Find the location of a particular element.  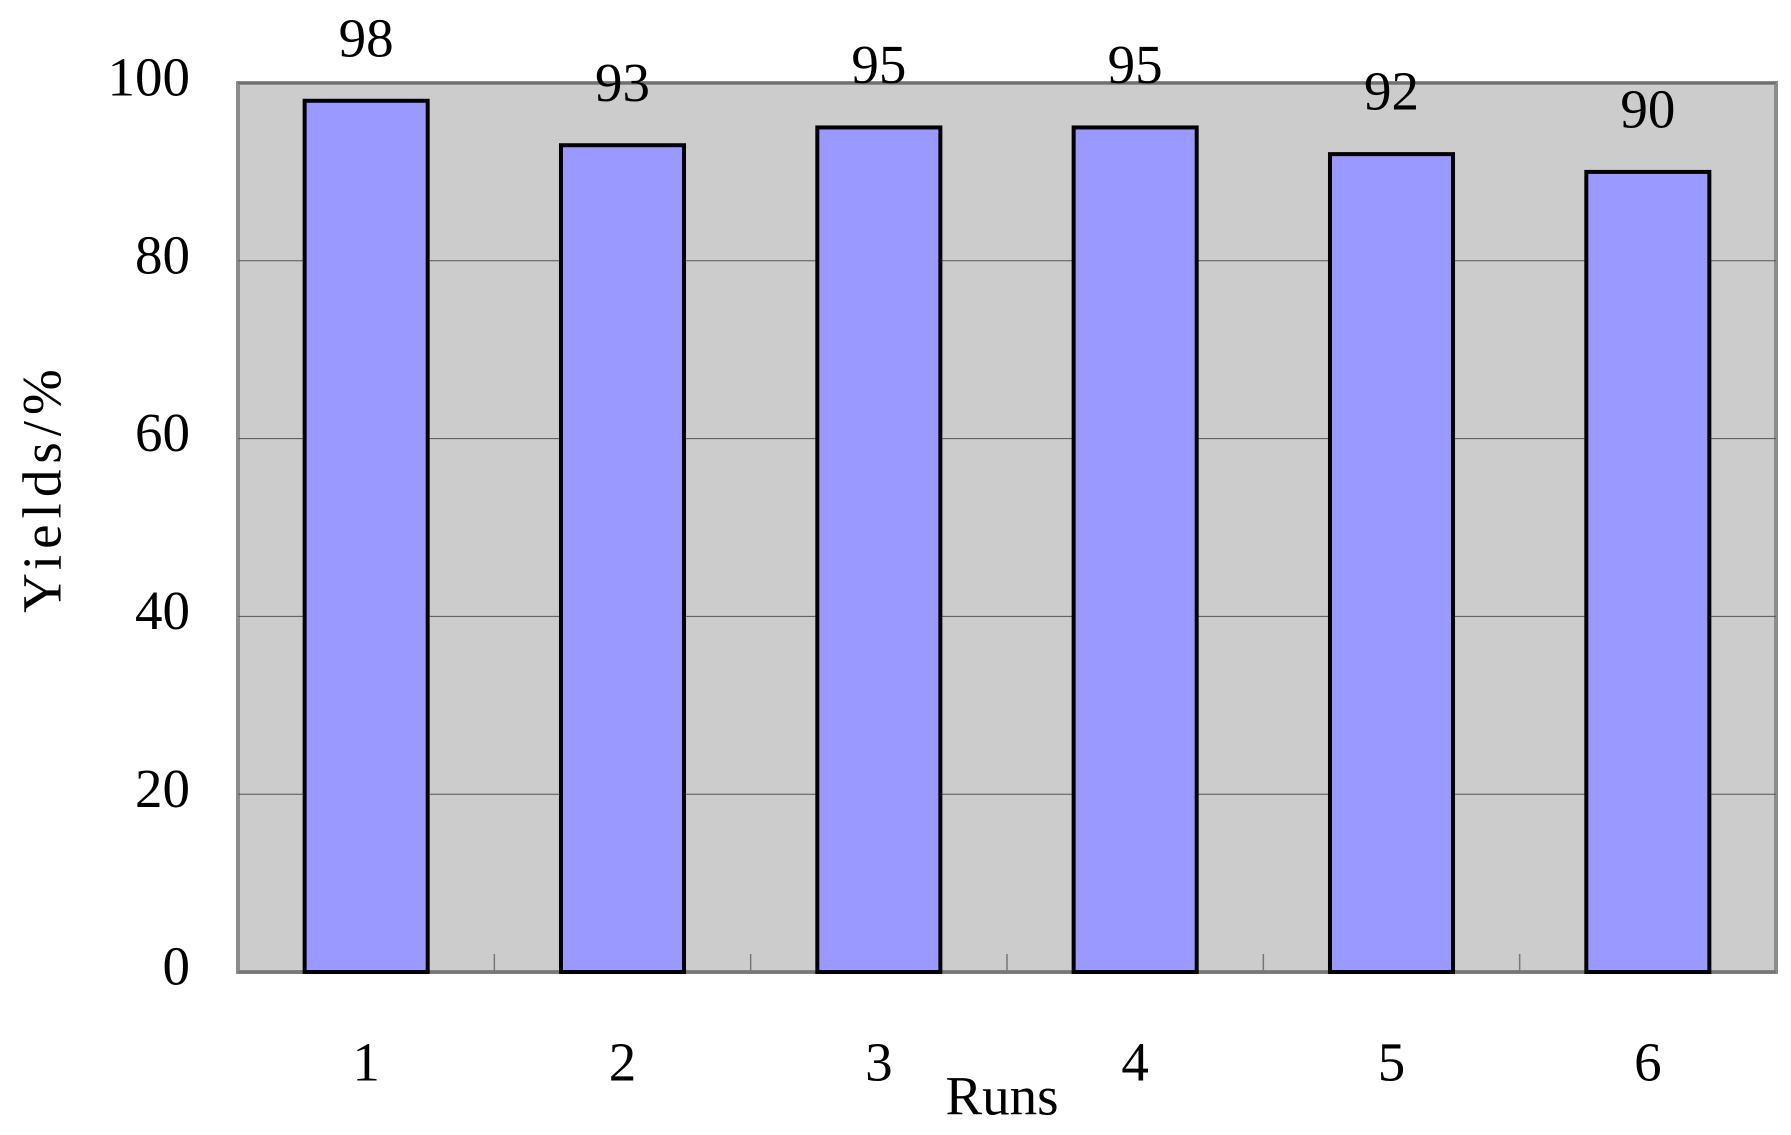

x-tick-label: 6 is located at coordinates (1648, 1062).